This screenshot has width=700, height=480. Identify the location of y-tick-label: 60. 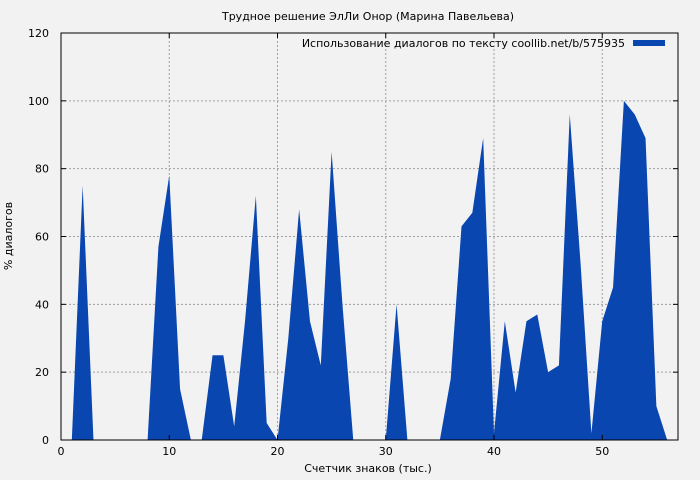
(42, 237).